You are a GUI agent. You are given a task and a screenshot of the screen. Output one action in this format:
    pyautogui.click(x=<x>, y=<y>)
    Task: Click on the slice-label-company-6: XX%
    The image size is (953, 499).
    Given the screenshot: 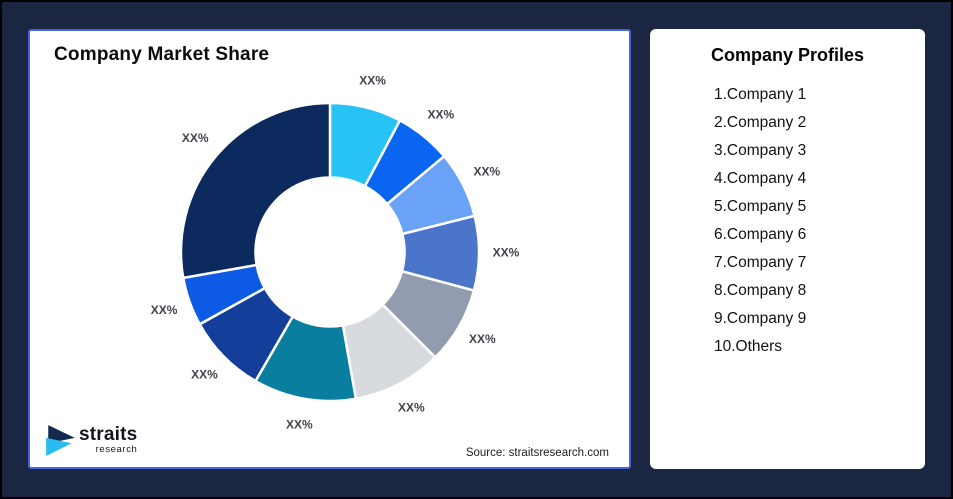 What is the action you would take?
    pyautogui.click(x=411, y=407)
    